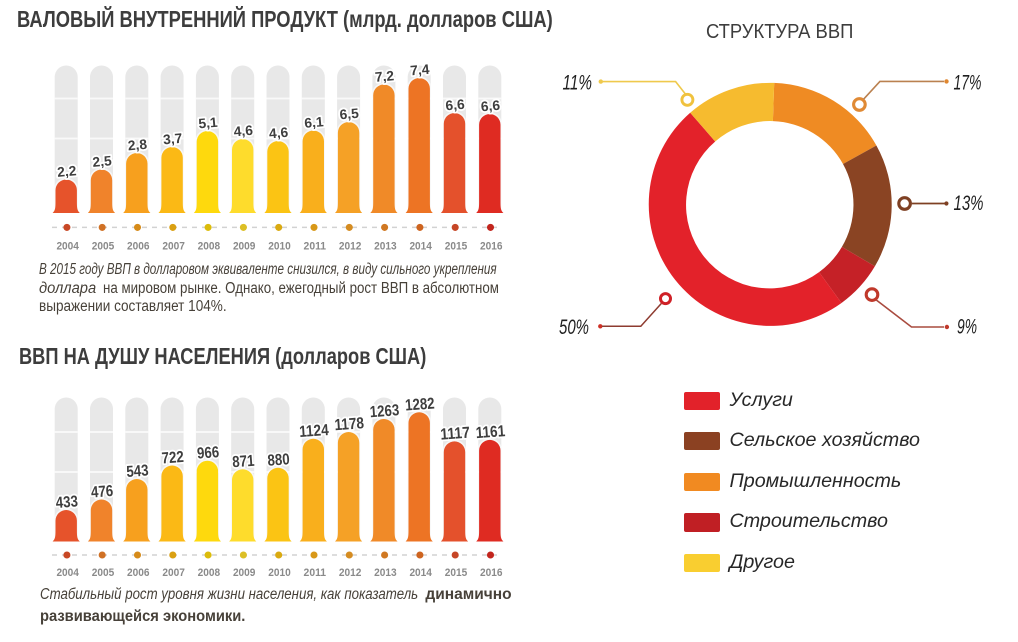 This screenshot has width=1018, height=642. Describe the element at coordinates (967, 327) in the screenshot. I see `svg-text: 9%` at that location.